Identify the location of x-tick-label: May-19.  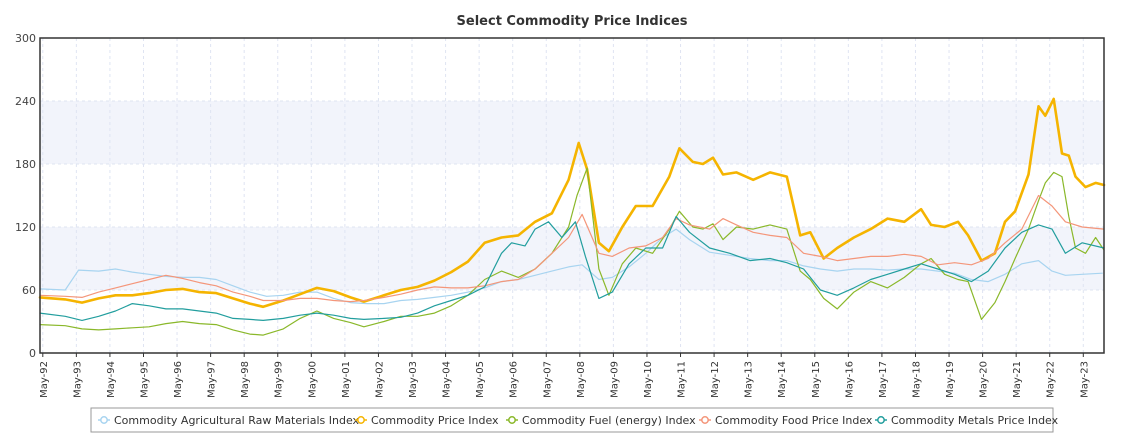
(950, 379).